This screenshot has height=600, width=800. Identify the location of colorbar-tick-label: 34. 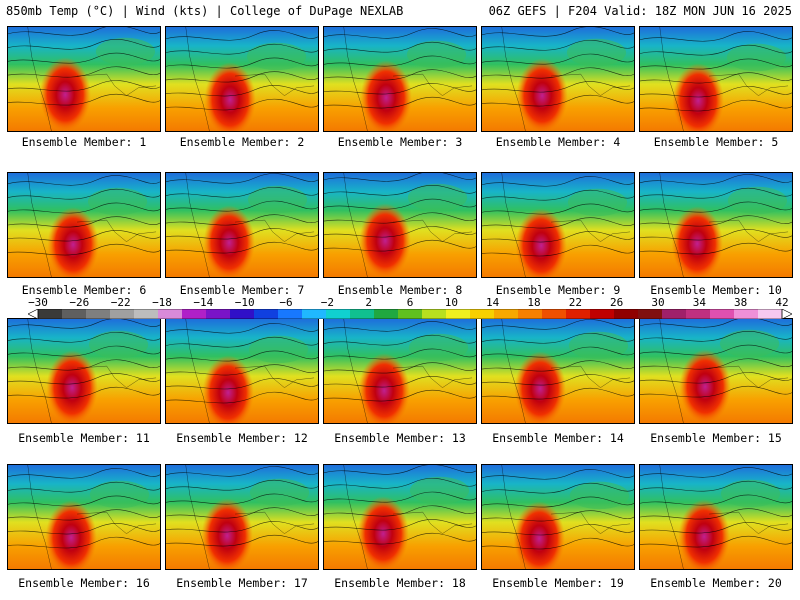
(699, 302).